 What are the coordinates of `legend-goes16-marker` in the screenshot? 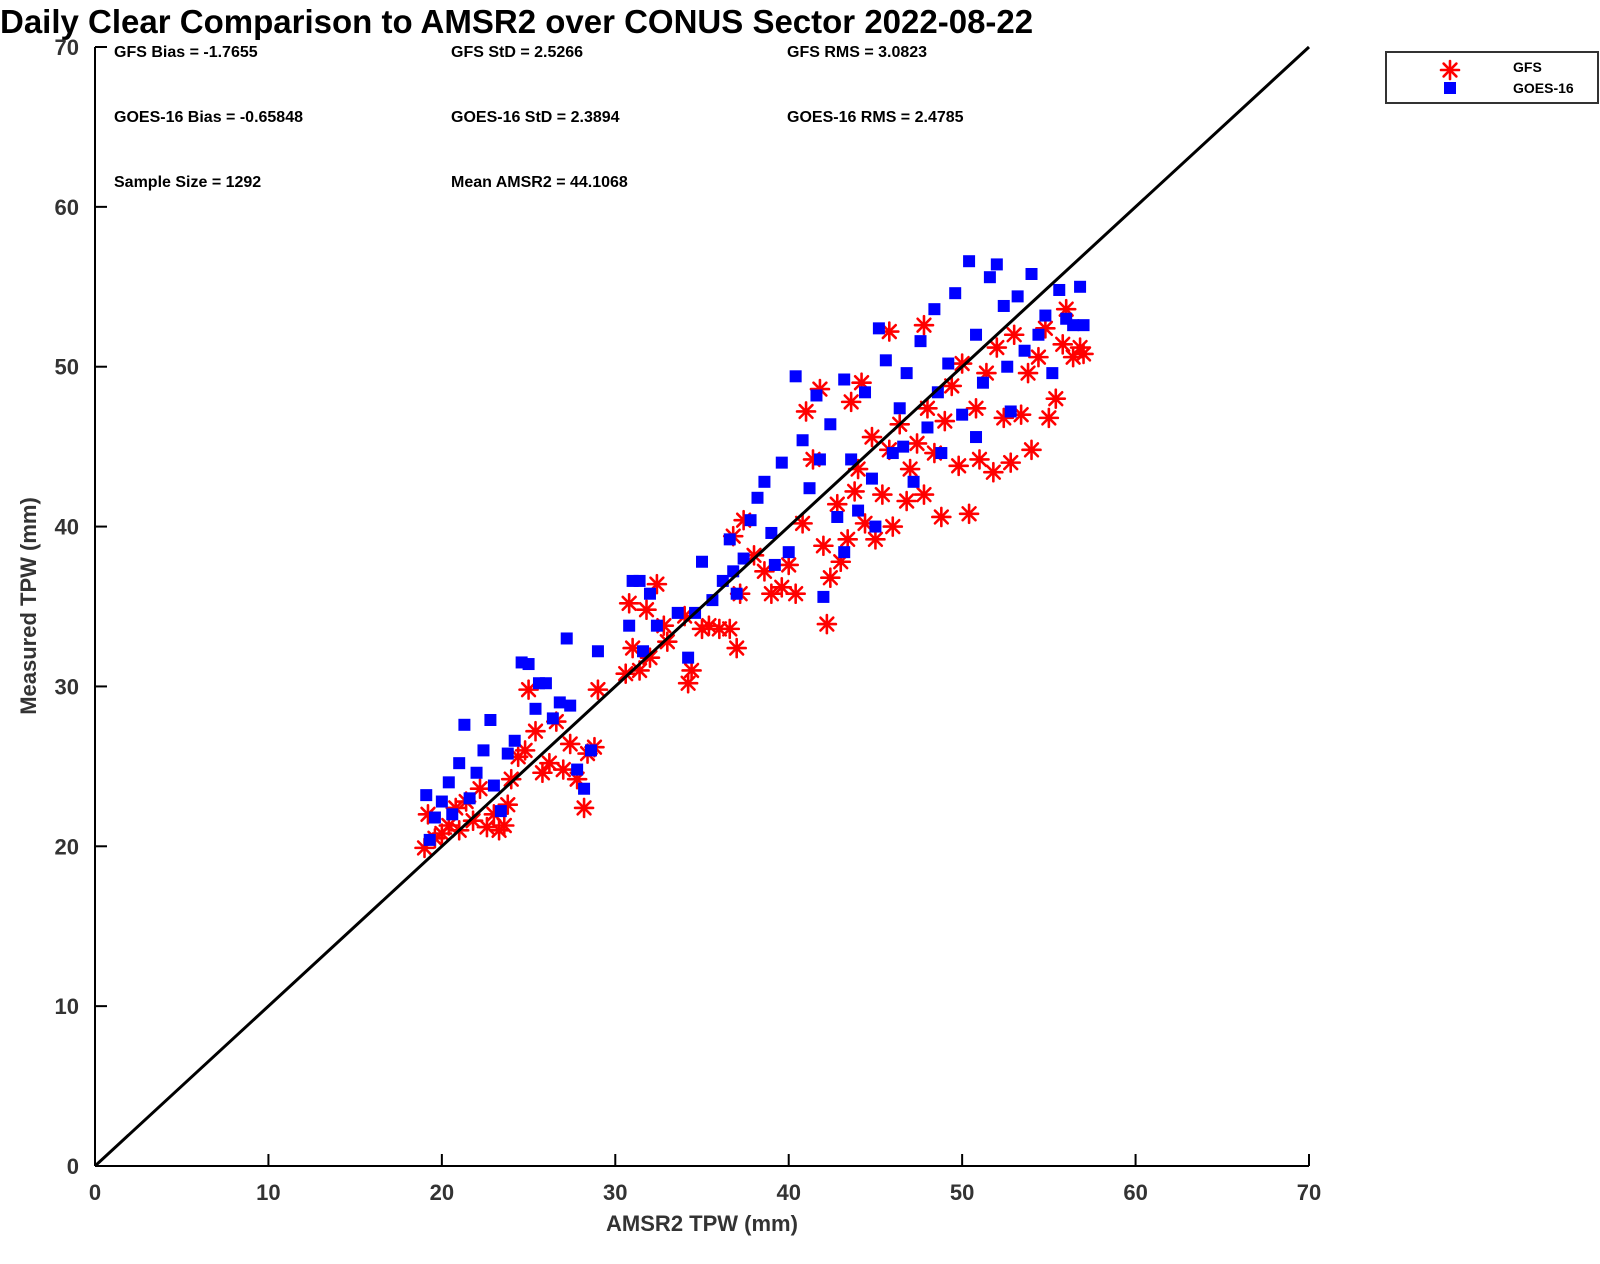 It's located at (1450, 88).